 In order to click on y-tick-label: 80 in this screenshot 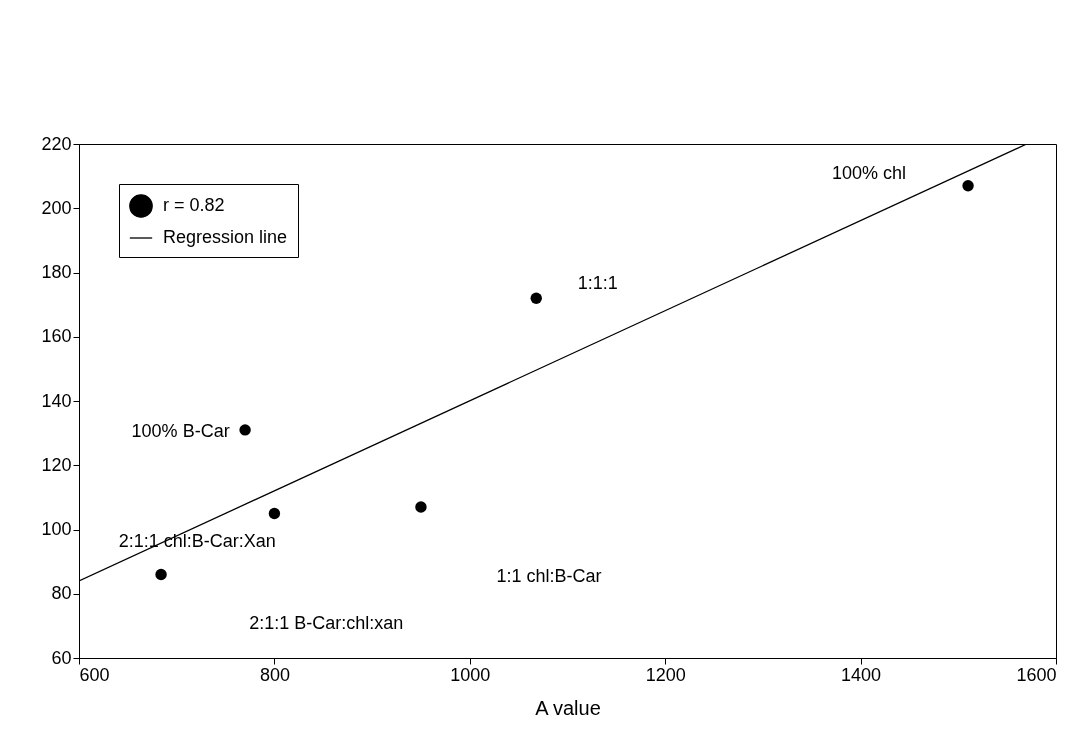, I will do `click(61, 593)`.